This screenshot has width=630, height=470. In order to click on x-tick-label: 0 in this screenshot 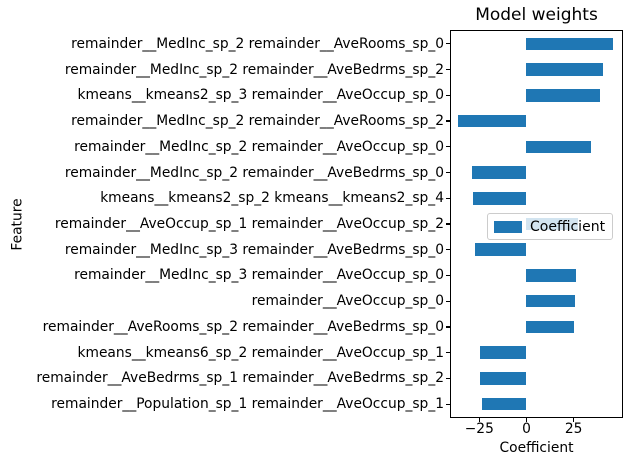, I will do `click(526, 429)`.